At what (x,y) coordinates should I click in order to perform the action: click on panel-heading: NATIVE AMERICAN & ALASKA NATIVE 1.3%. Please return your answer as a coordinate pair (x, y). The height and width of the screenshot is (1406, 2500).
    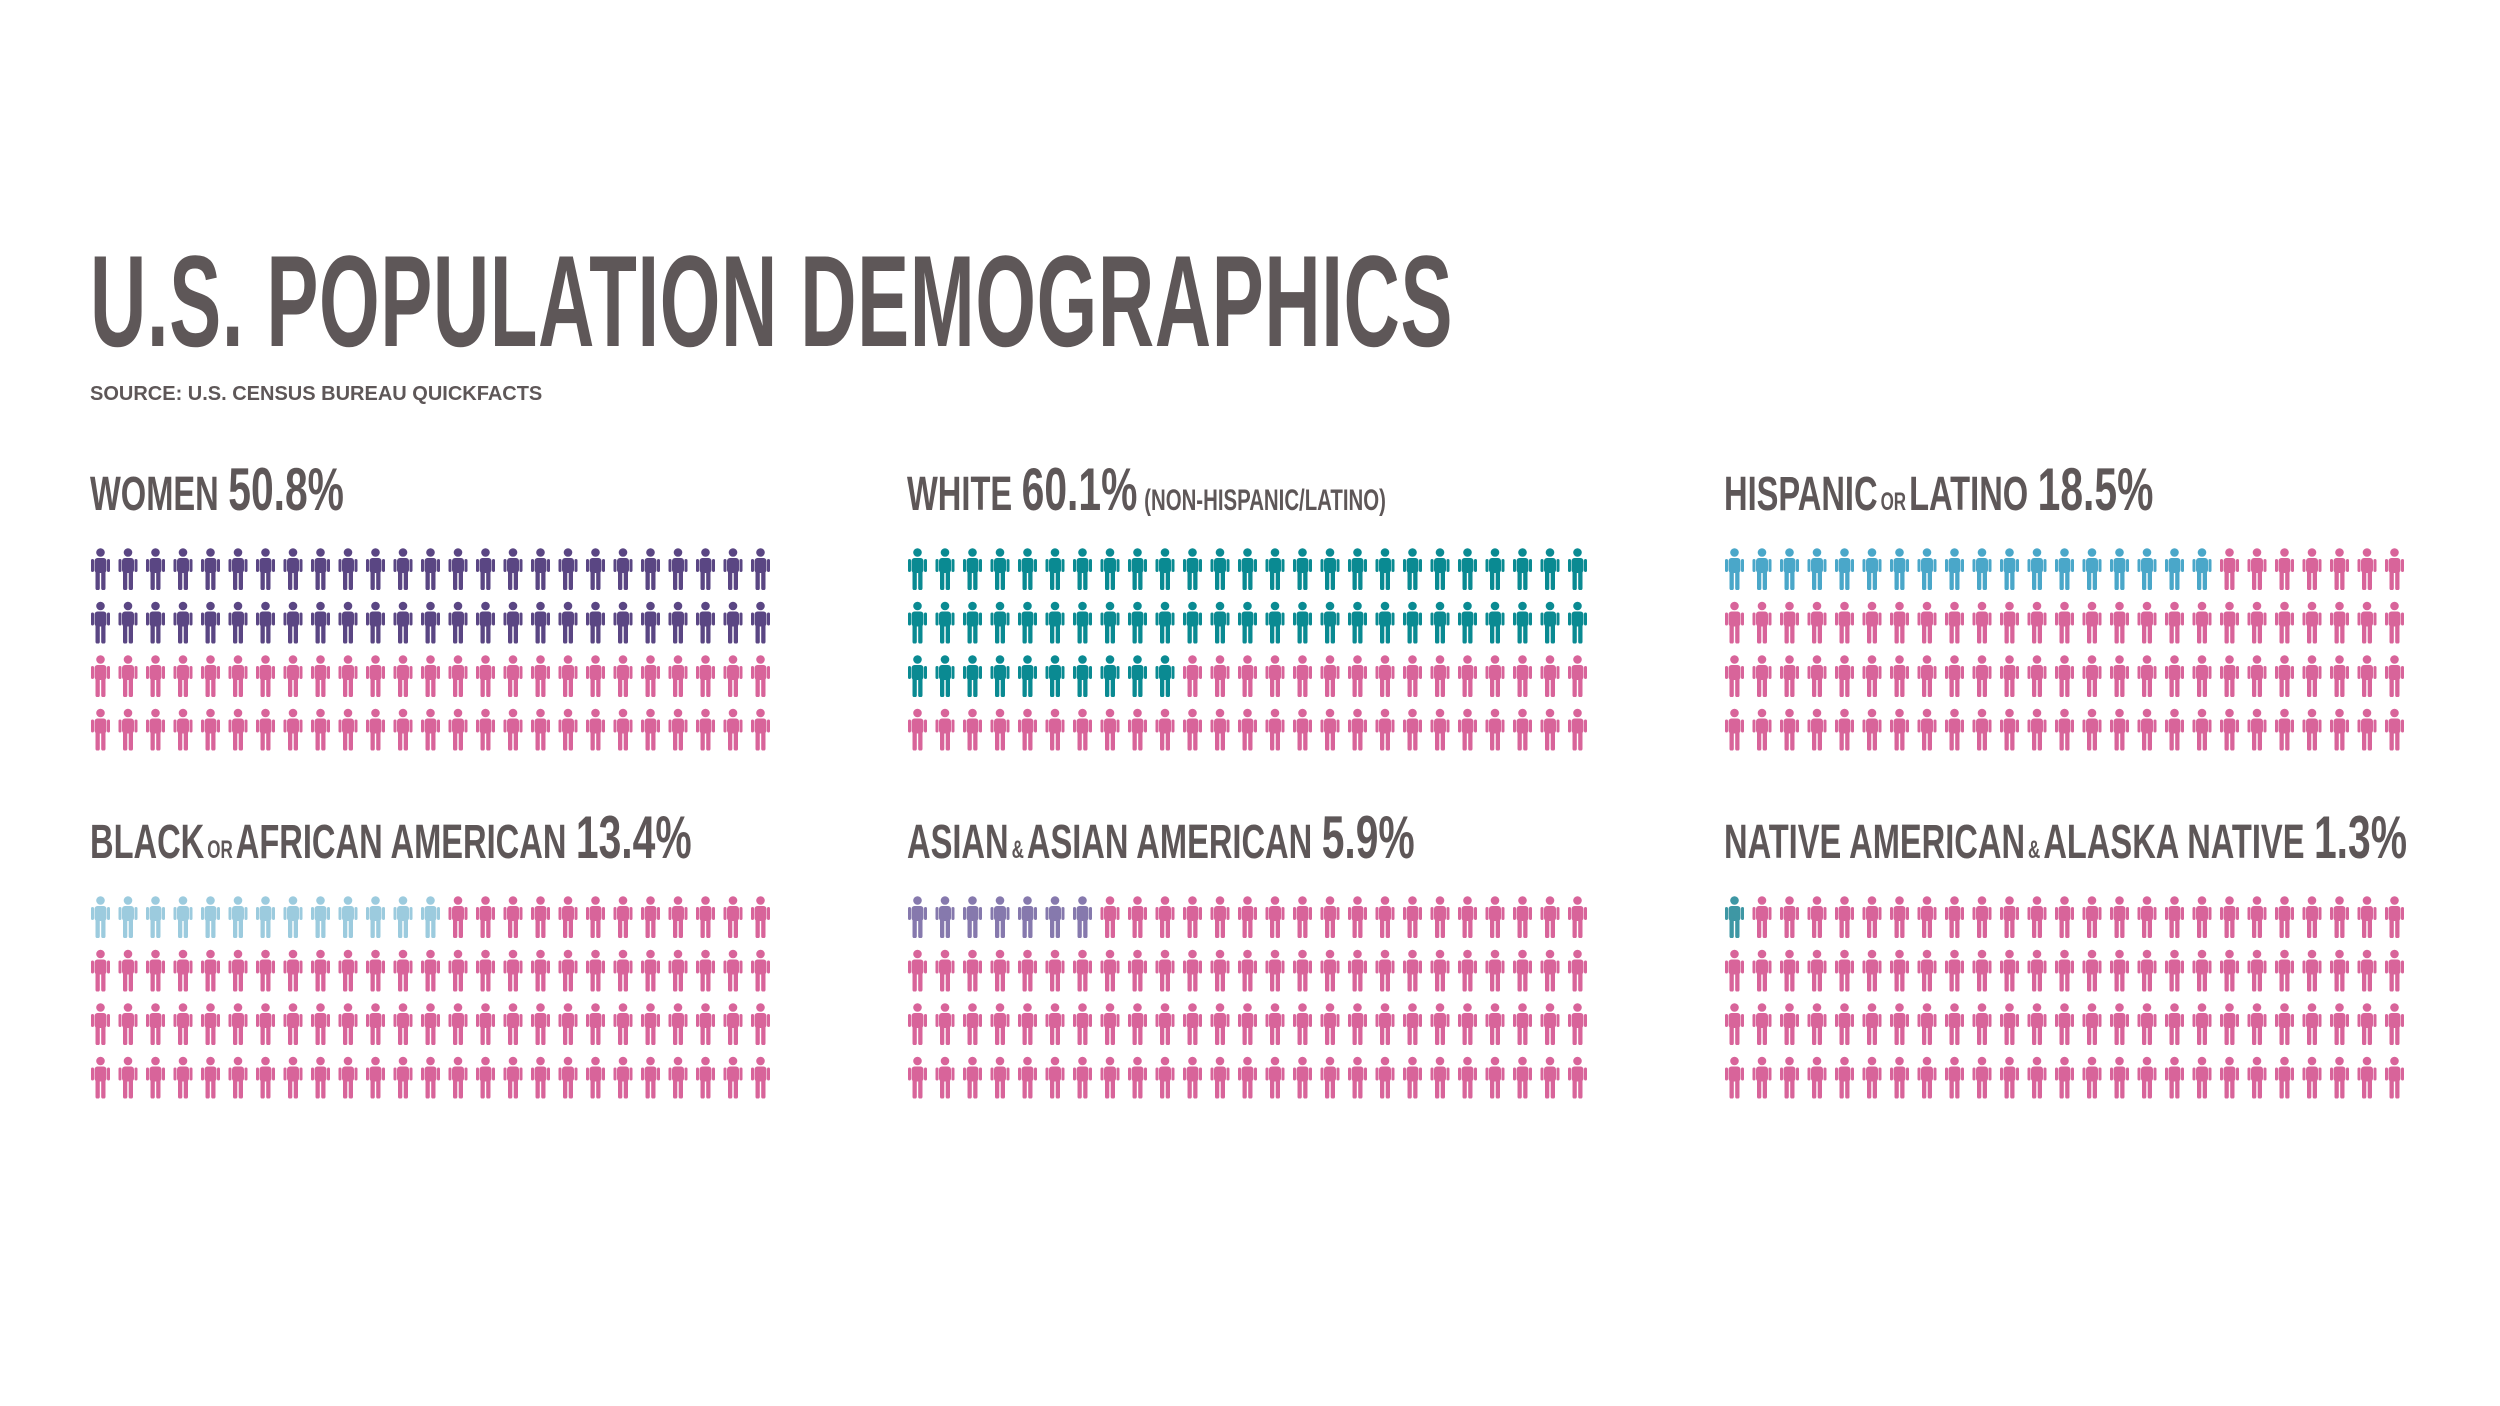
    Looking at the image, I should click on (2065, 840).